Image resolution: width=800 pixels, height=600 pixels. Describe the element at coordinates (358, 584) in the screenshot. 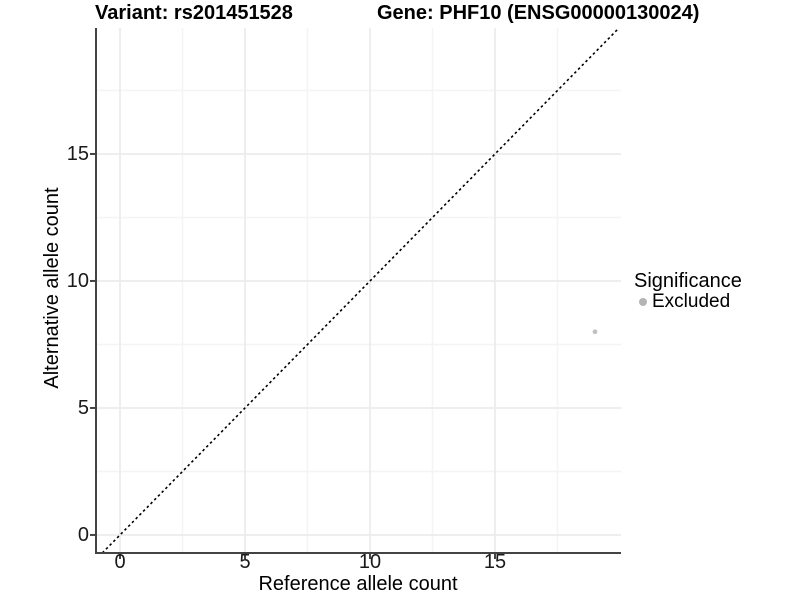

I see `x-axis-title: Reference allele count` at that location.